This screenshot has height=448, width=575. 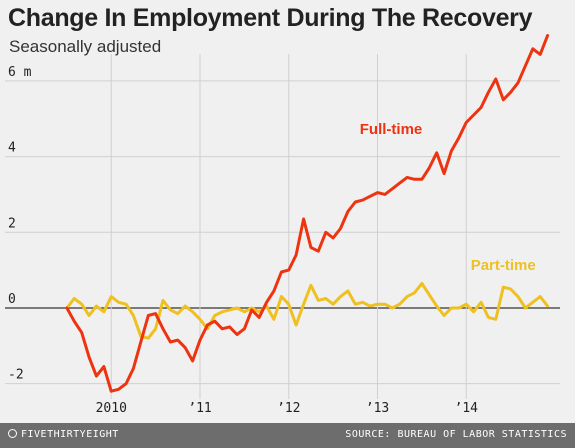 I want to click on x-tick-label: ’14, so click(x=467, y=408).